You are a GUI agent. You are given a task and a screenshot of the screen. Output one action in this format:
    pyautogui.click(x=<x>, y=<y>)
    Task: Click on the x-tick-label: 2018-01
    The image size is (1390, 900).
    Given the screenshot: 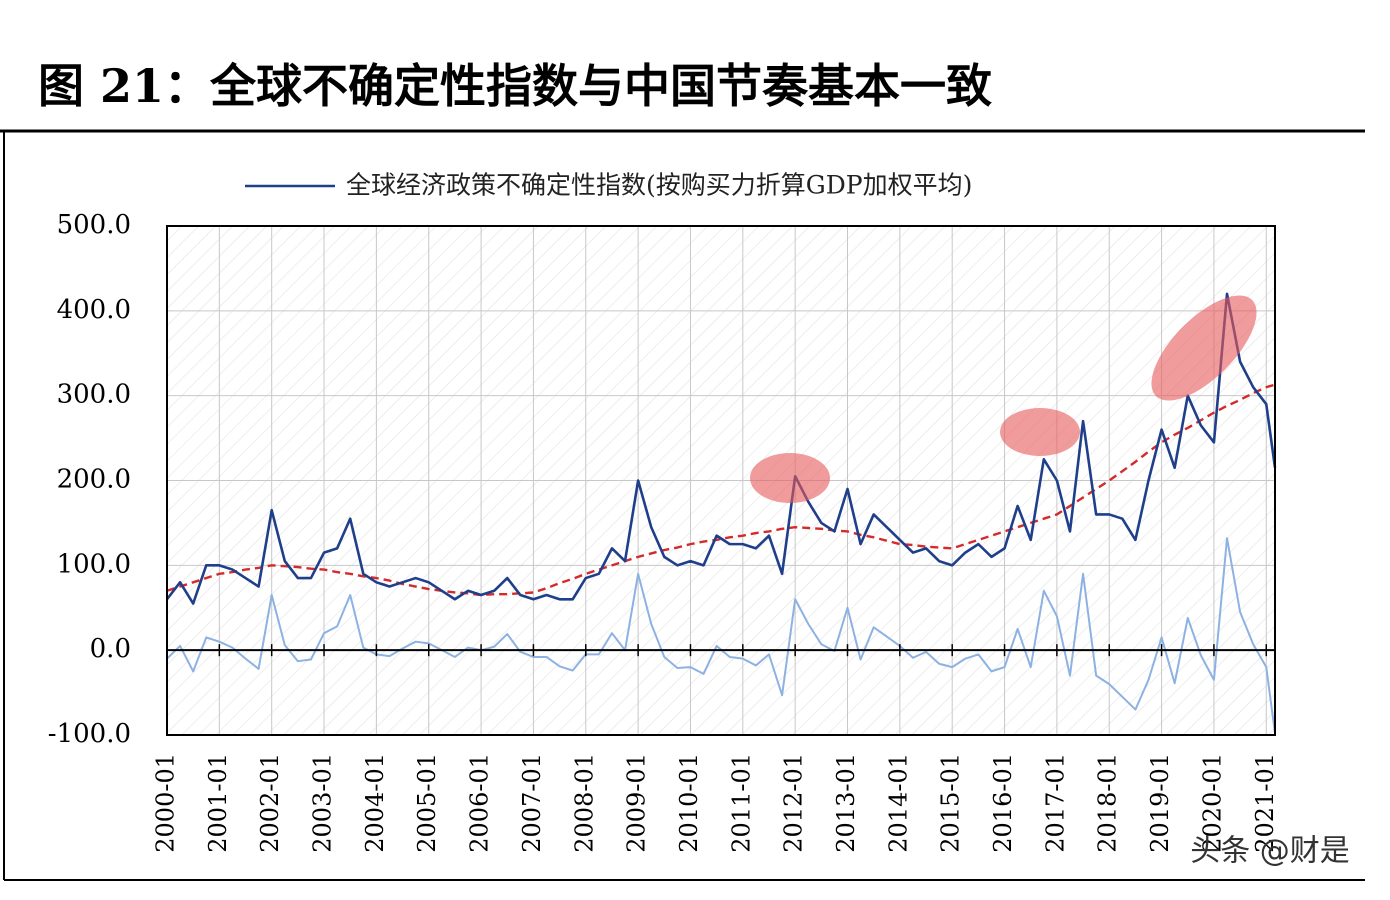 What is the action you would take?
    pyautogui.click(x=1108, y=803)
    